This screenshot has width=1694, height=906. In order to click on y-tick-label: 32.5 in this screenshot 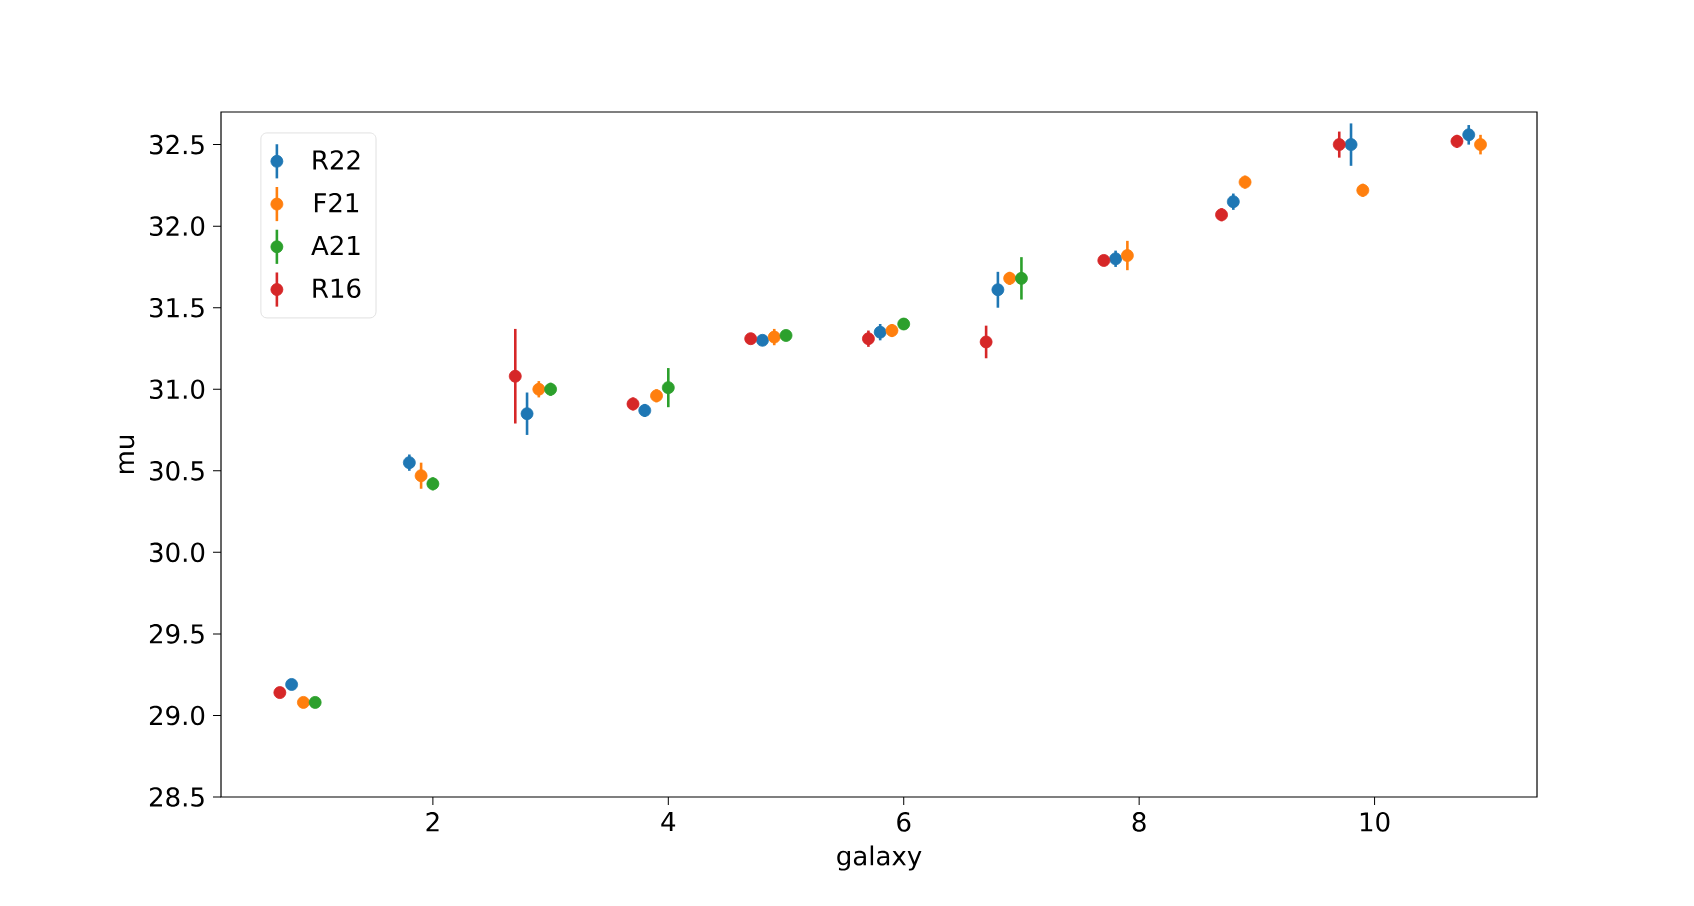, I will do `click(177, 144)`.